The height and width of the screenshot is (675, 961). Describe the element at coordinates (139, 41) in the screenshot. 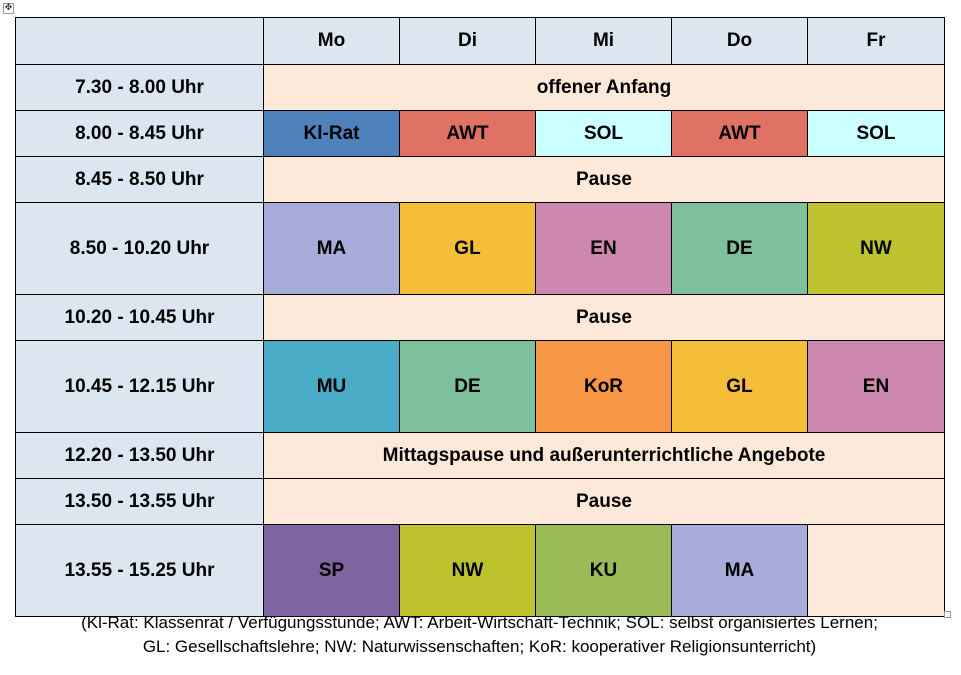

I see `header-corner-cell` at that location.